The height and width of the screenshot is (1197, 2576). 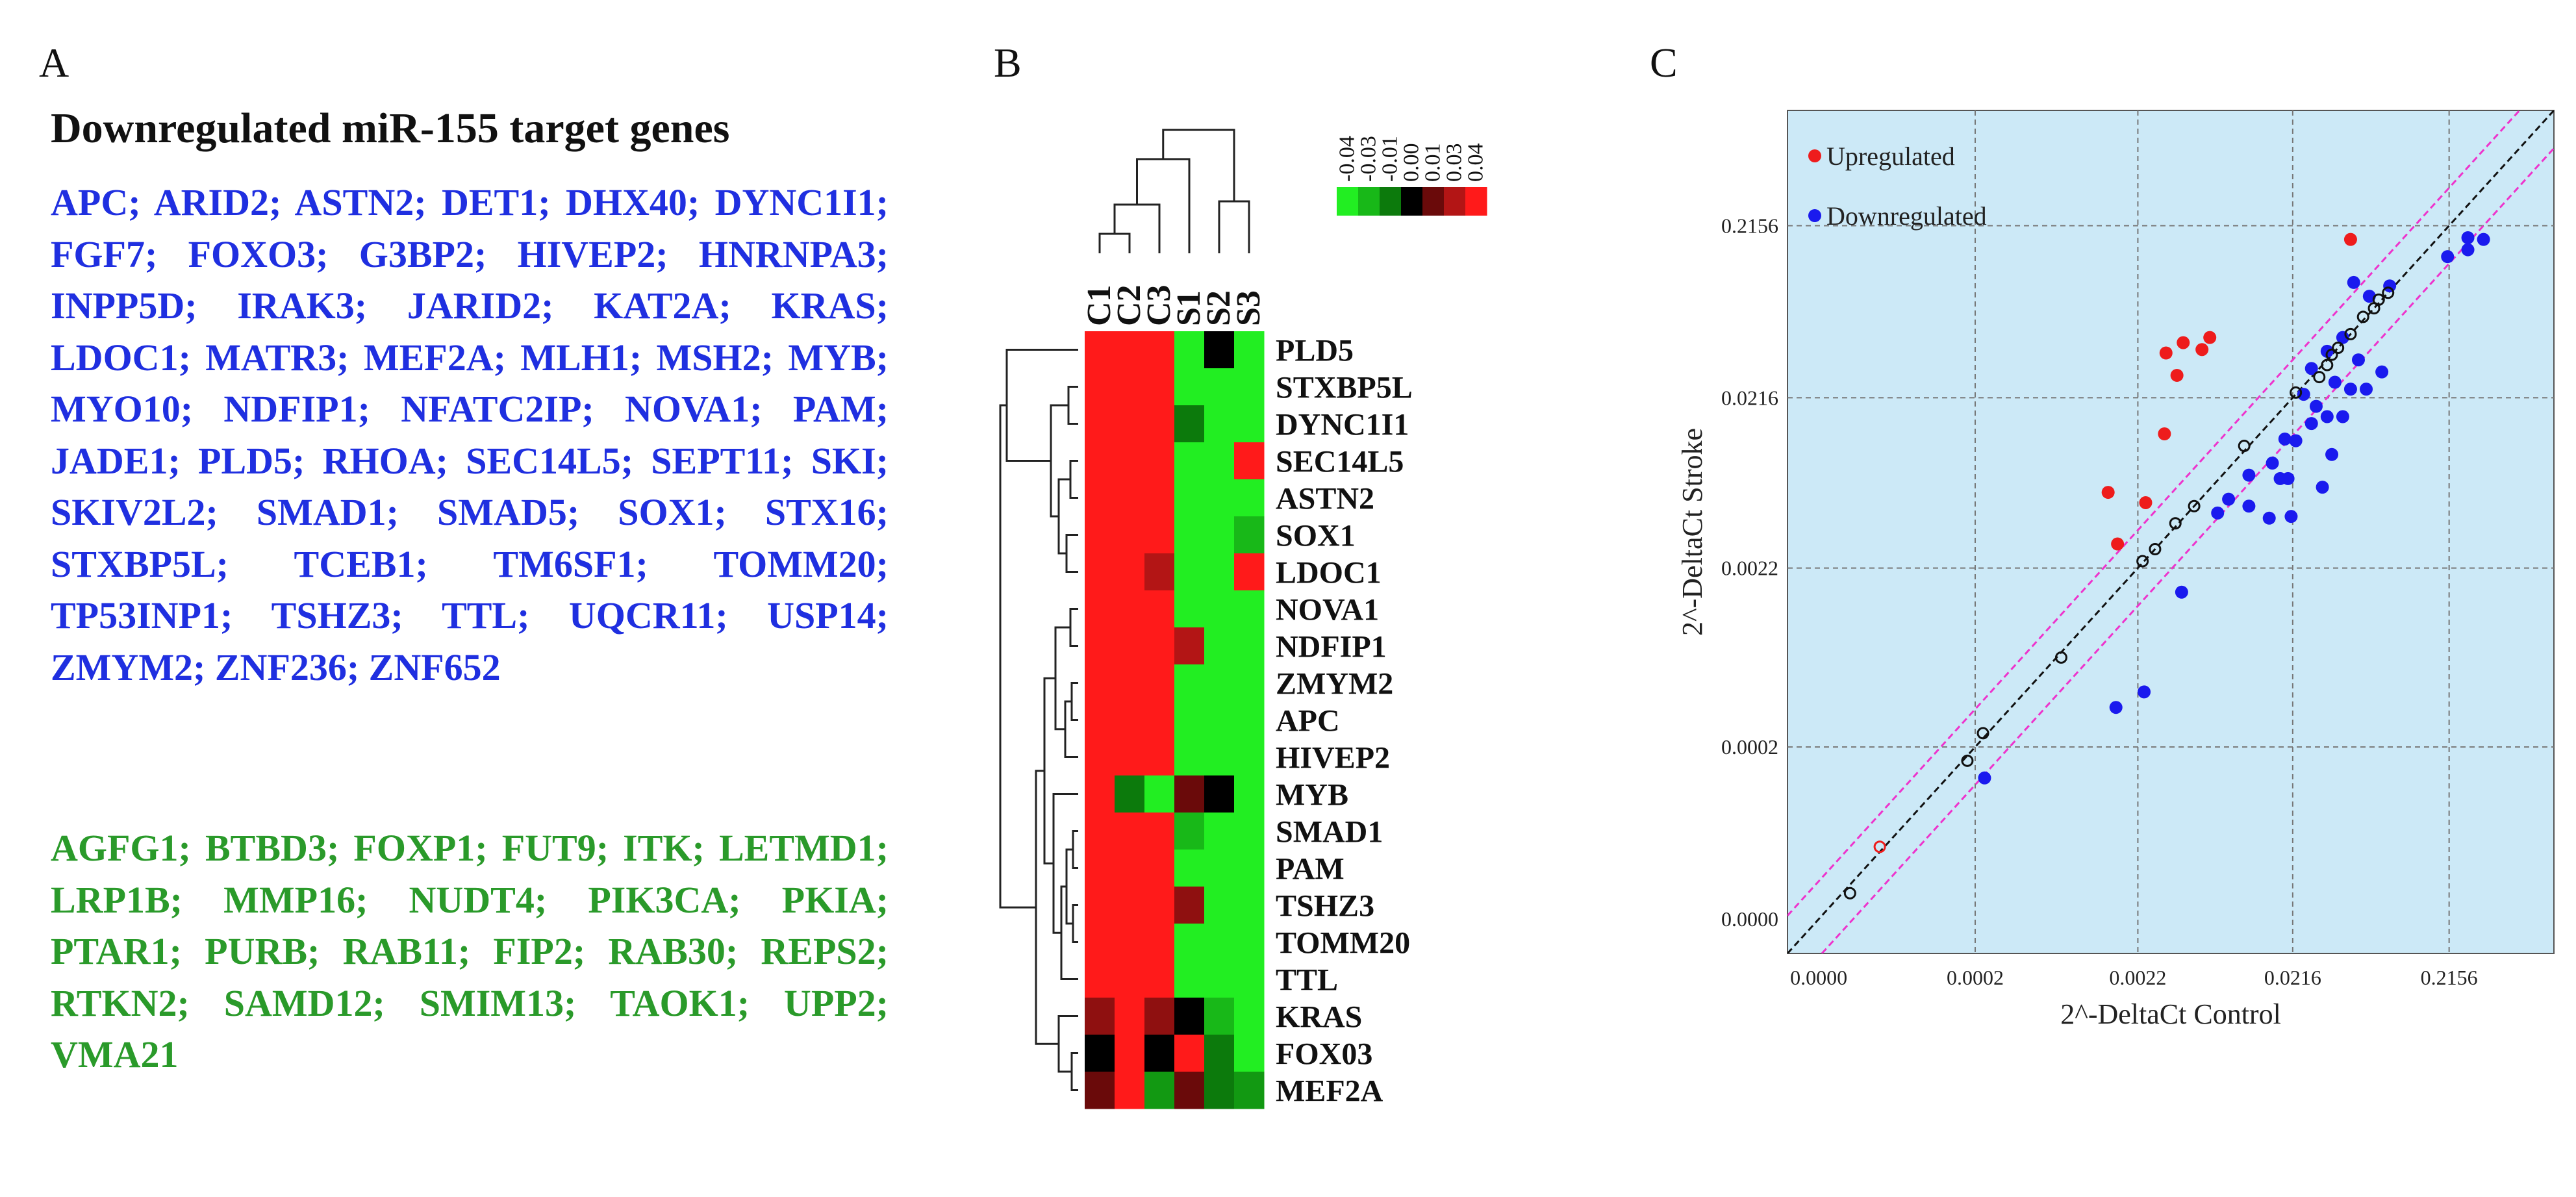 What do you see at coordinates (1218, 308) in the screenshot?
I see `column-label: S2` at bounding box center [1218, 308].